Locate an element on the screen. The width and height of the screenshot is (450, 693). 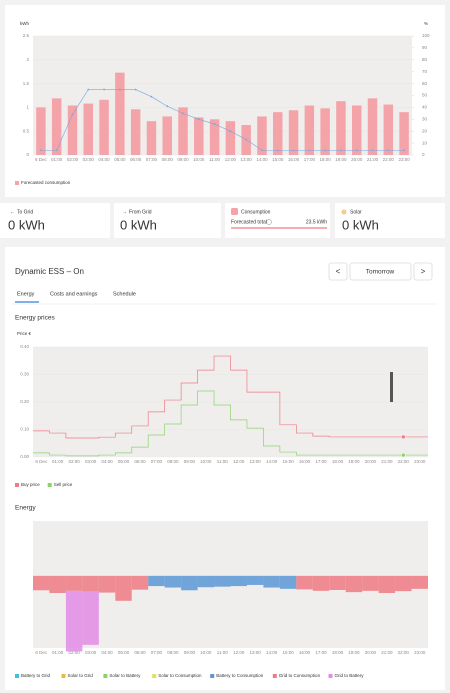
y-tick-label: 0 is located at coordinates (27, 154).